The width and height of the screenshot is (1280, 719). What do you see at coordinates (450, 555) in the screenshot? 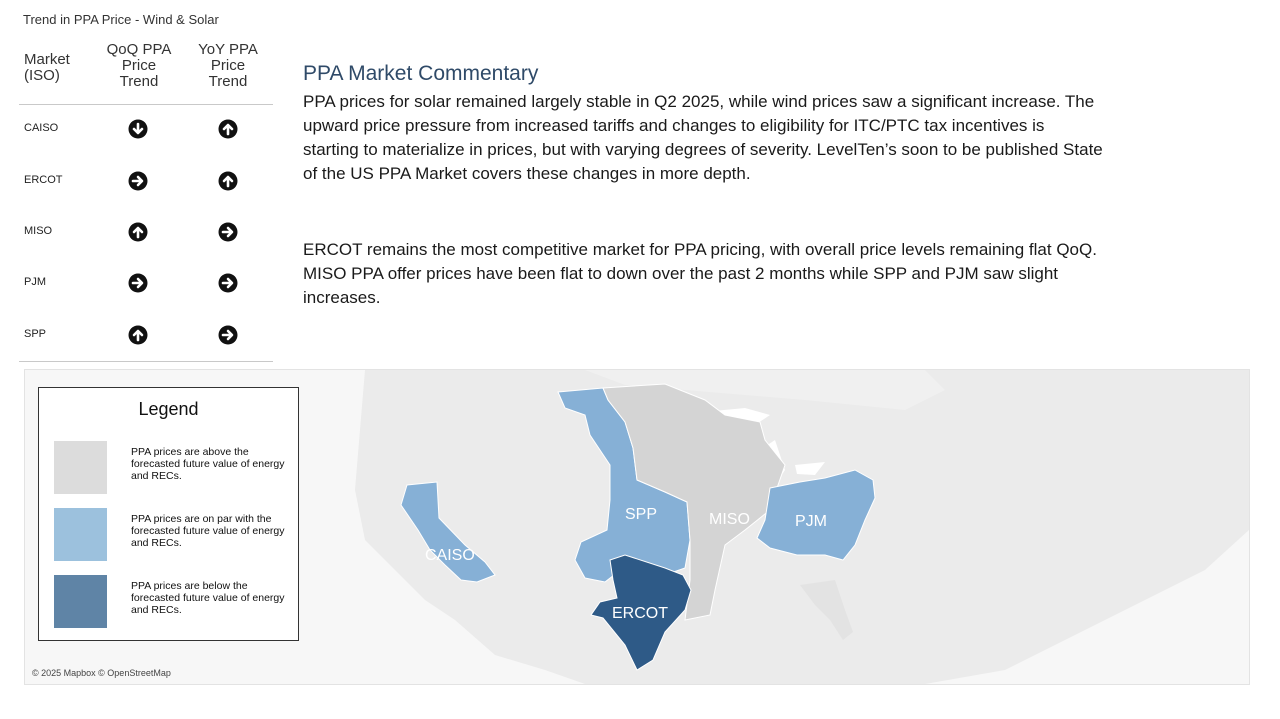
I see `map-label-caiso: CAISO` at bounding box center [450, 555].